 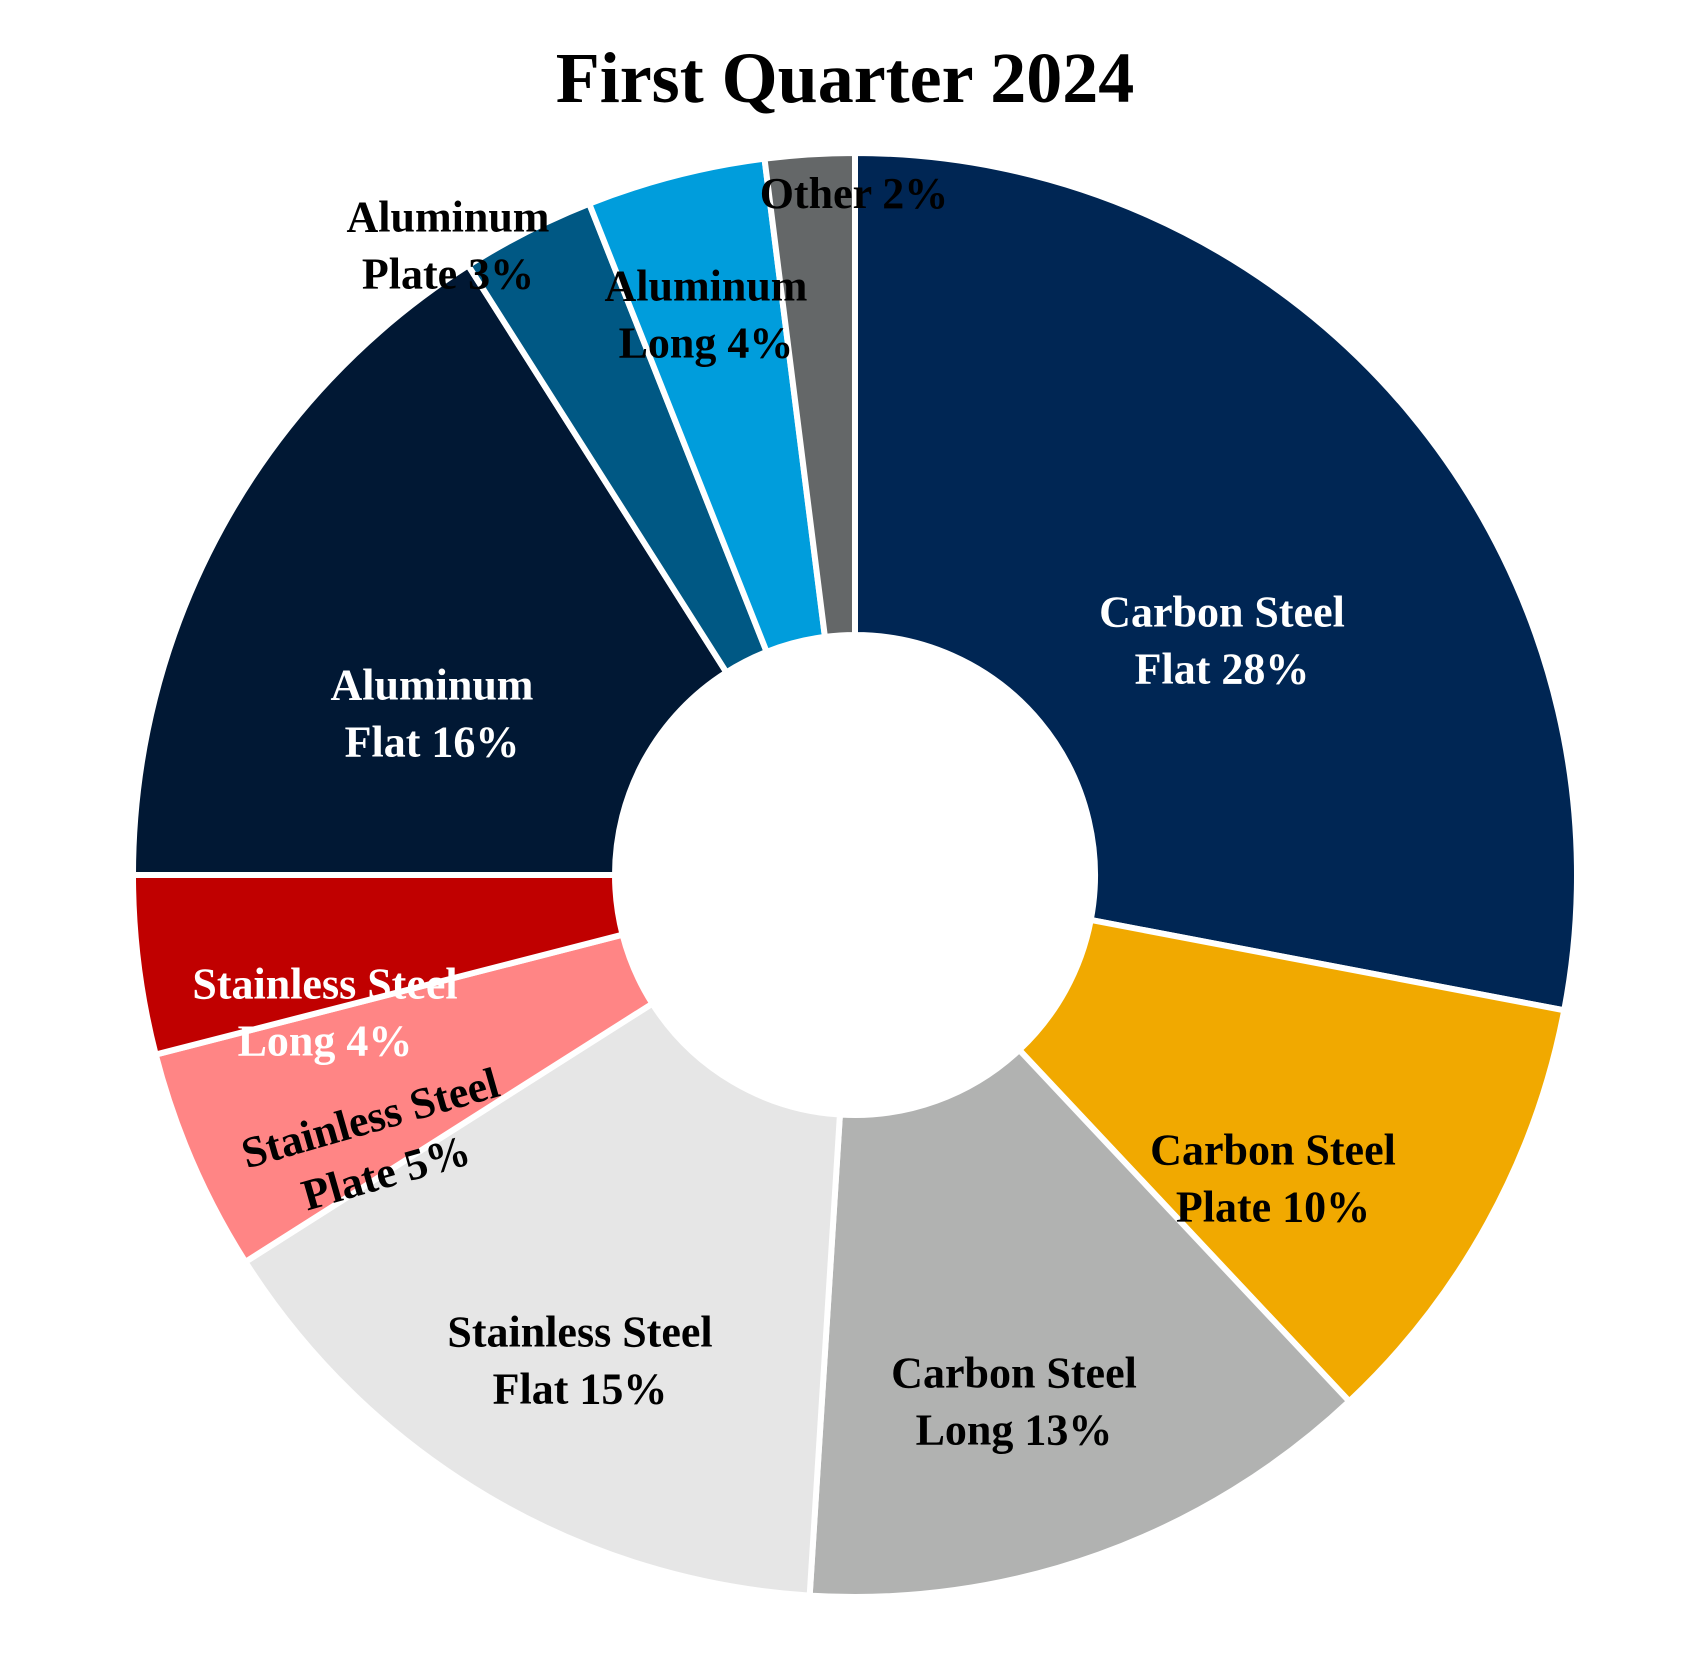 What do you see at coordinates (324, 1013) in the screenshot?
I see `label-stainless-steel-long: Stainless Steel Long 4%` at bounding box center [324, 1013].